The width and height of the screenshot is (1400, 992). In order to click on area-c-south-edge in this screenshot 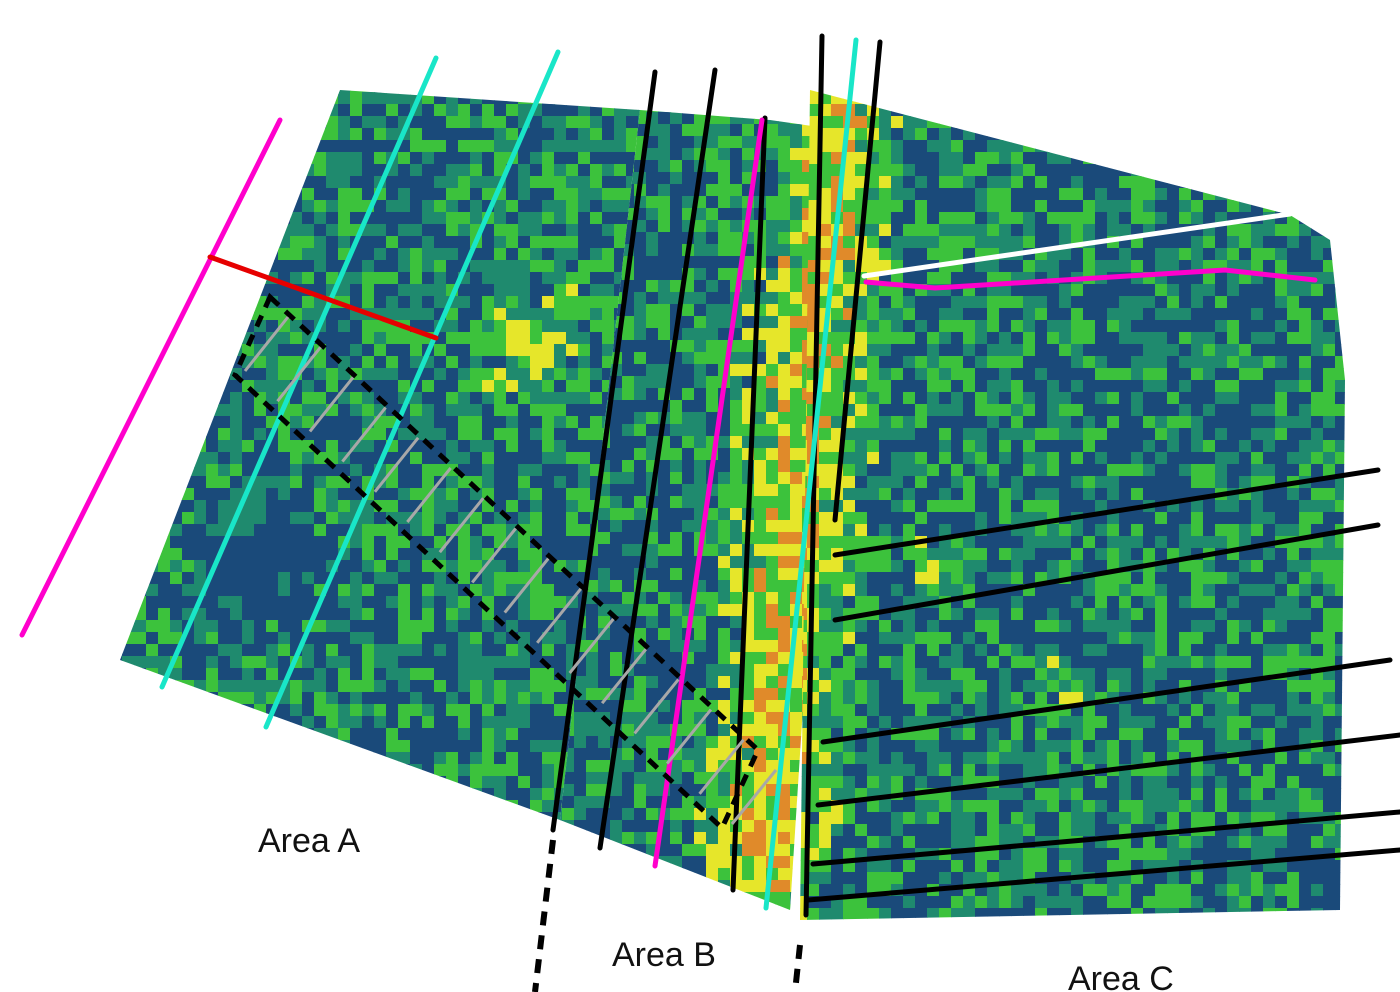, I will do `click(1099, 927)`.